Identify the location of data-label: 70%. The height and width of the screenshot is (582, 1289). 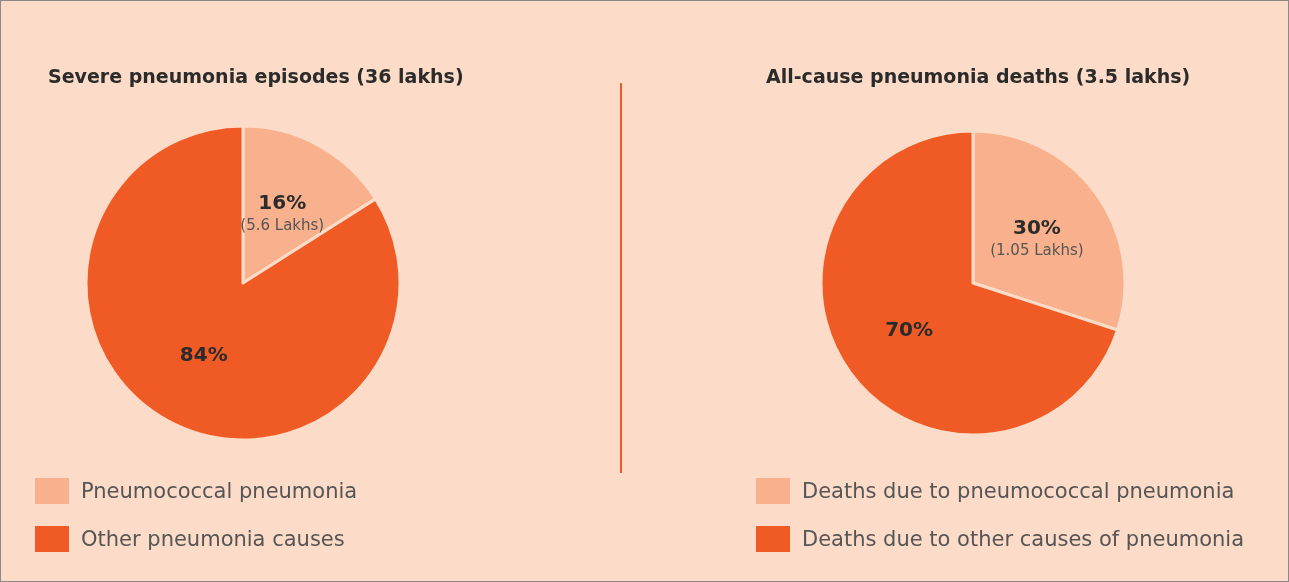
(909, 329).